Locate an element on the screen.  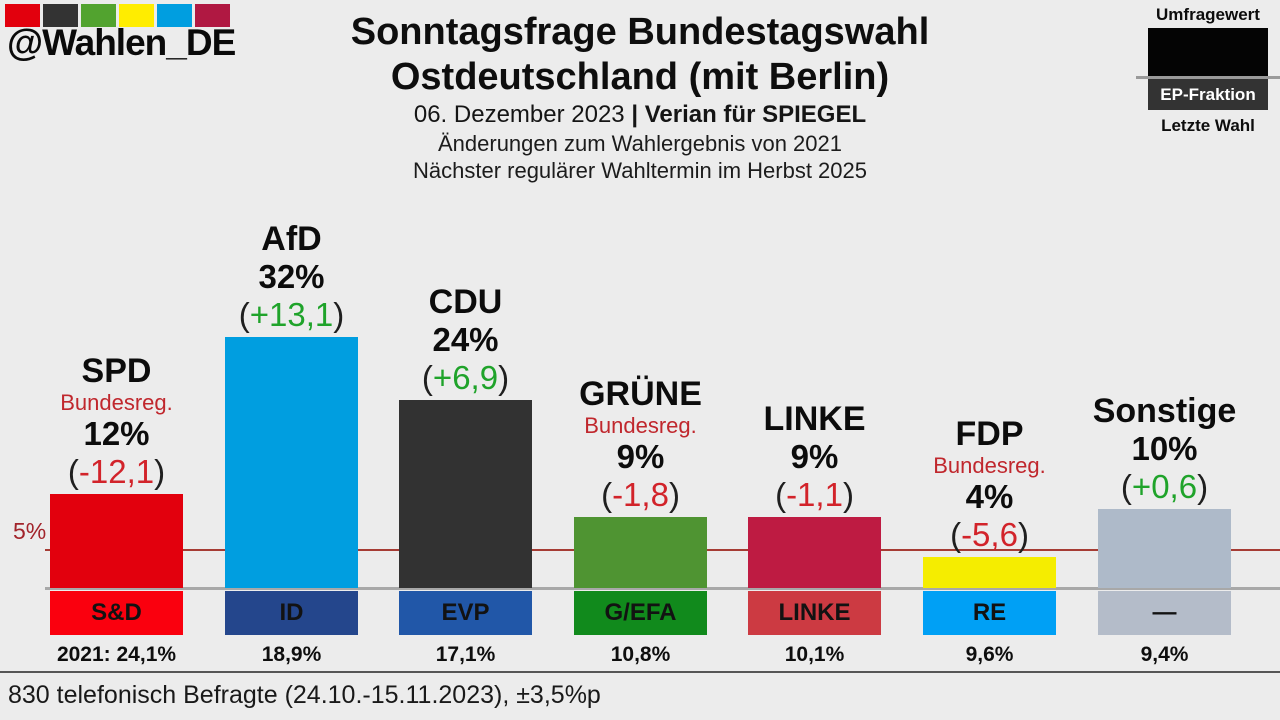
poll-bar-gr-ne is located at coordinates (640, 552).